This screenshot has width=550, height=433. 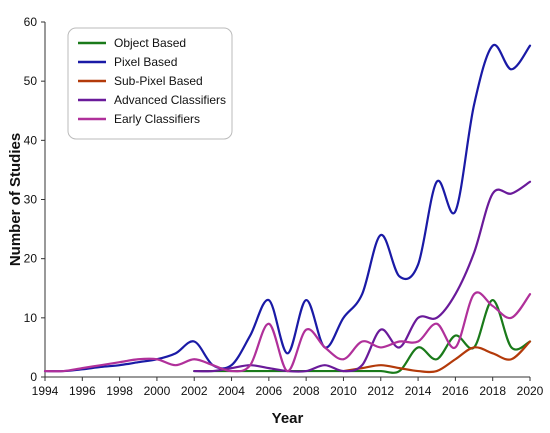 I want to click on x-tick-label: 1994, so click(x=45, y=391).